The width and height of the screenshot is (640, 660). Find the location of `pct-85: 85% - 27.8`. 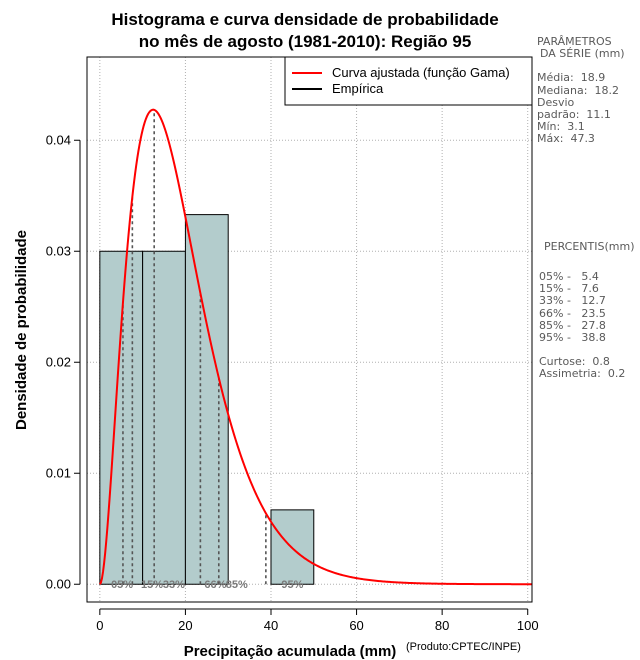

pct-85: 85% - 27.8 is located at coordinates (572, 325).